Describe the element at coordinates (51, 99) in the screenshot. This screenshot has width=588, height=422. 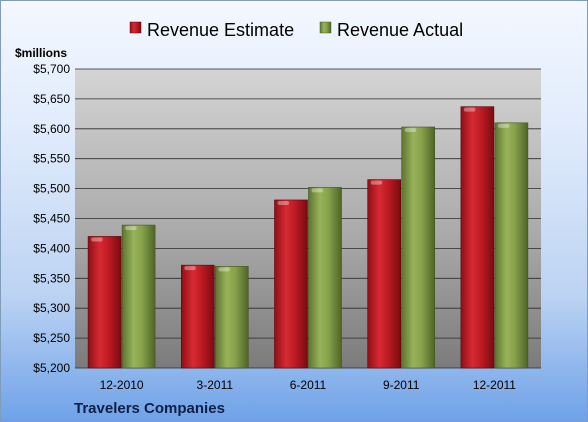
I see `y-tick-label: $5,650` at that location.